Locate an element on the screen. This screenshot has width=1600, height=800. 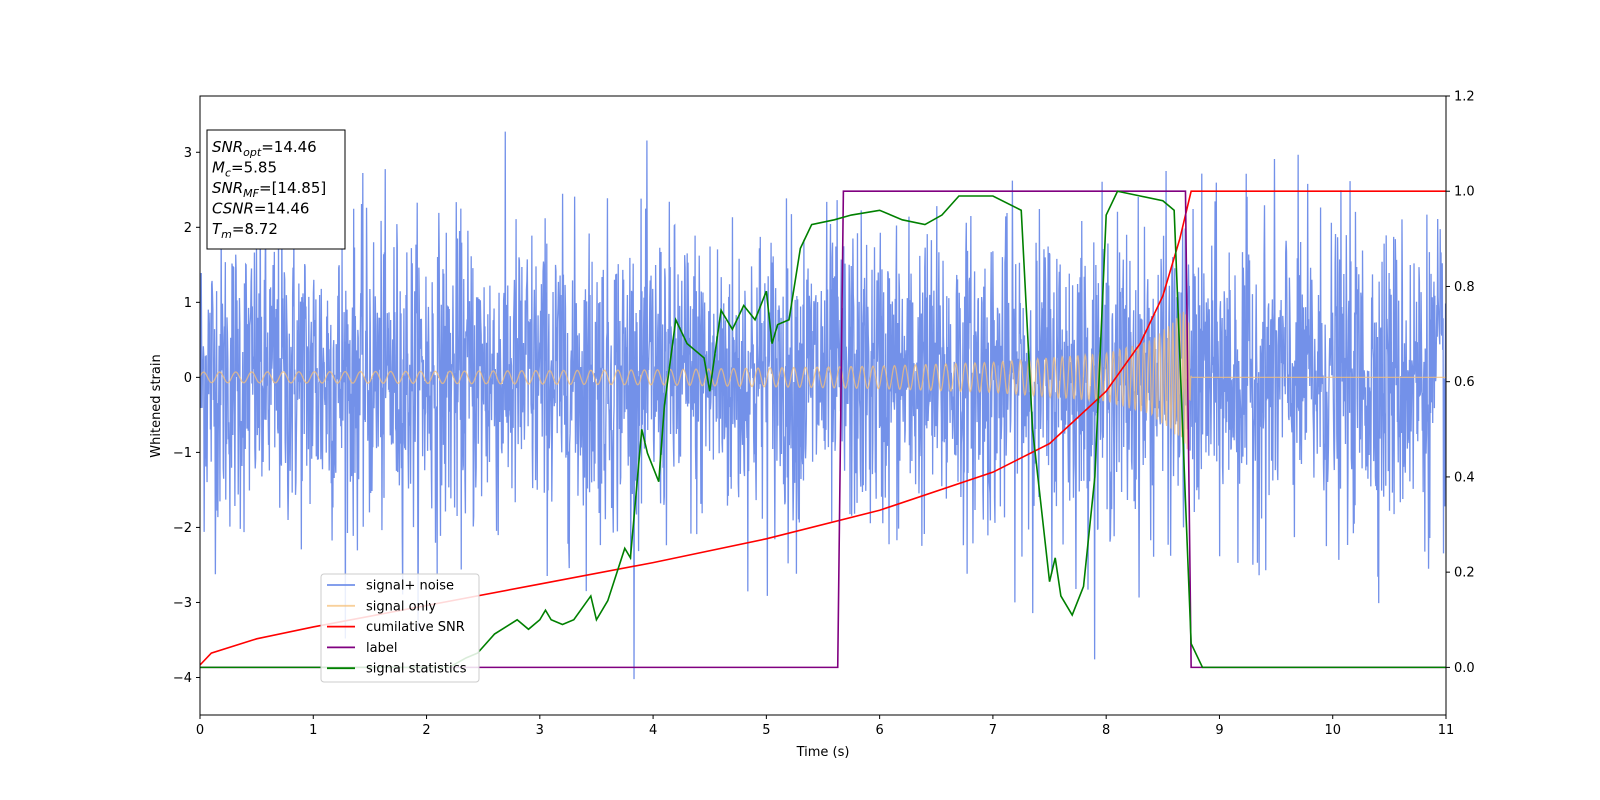
y2-tick-label: 1.0 is located at coordinates (1464, 192).